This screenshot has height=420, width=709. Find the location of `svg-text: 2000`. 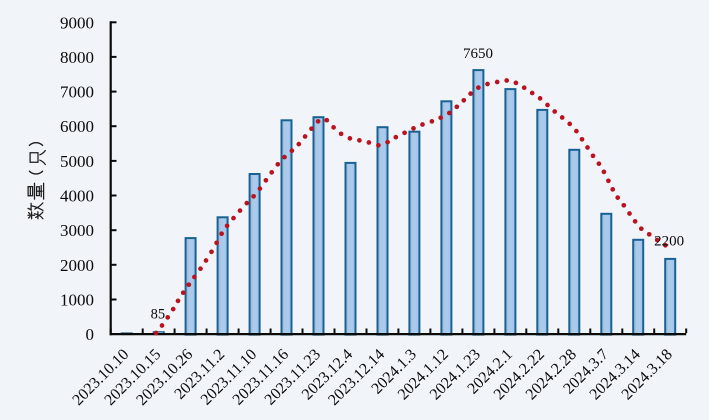

svg-text: 2000 is located at coordinates (77, 265).